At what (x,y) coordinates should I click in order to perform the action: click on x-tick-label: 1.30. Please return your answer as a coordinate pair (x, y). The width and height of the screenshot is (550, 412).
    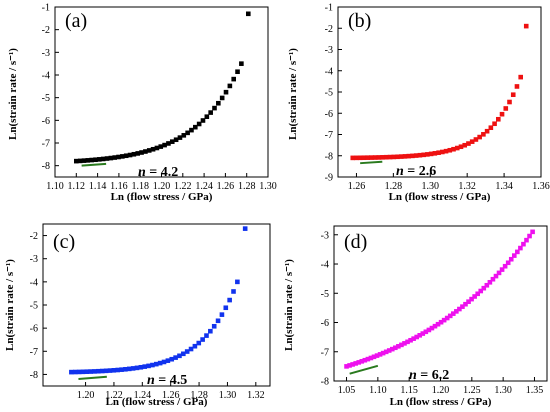
    Looking at the image, I should click on (268, 186).